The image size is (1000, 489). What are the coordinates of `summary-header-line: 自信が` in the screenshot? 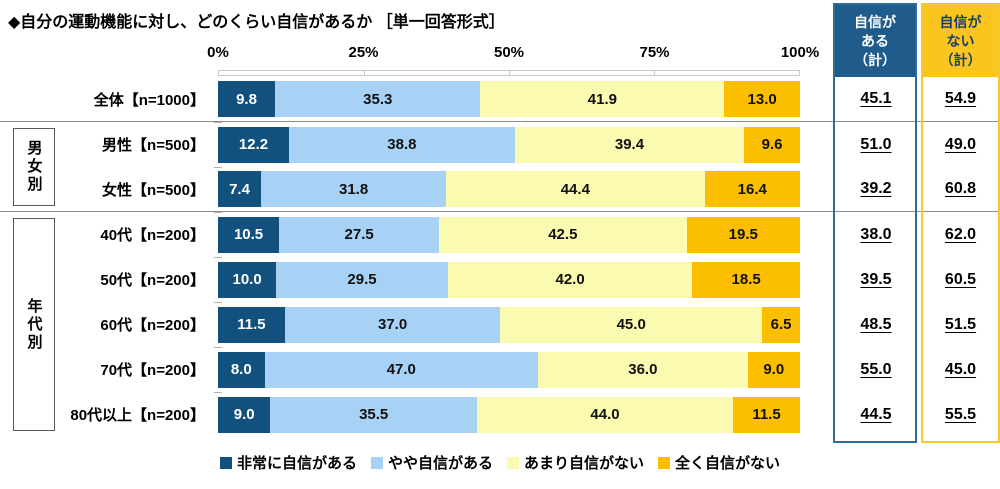 It's located at (960, 21).